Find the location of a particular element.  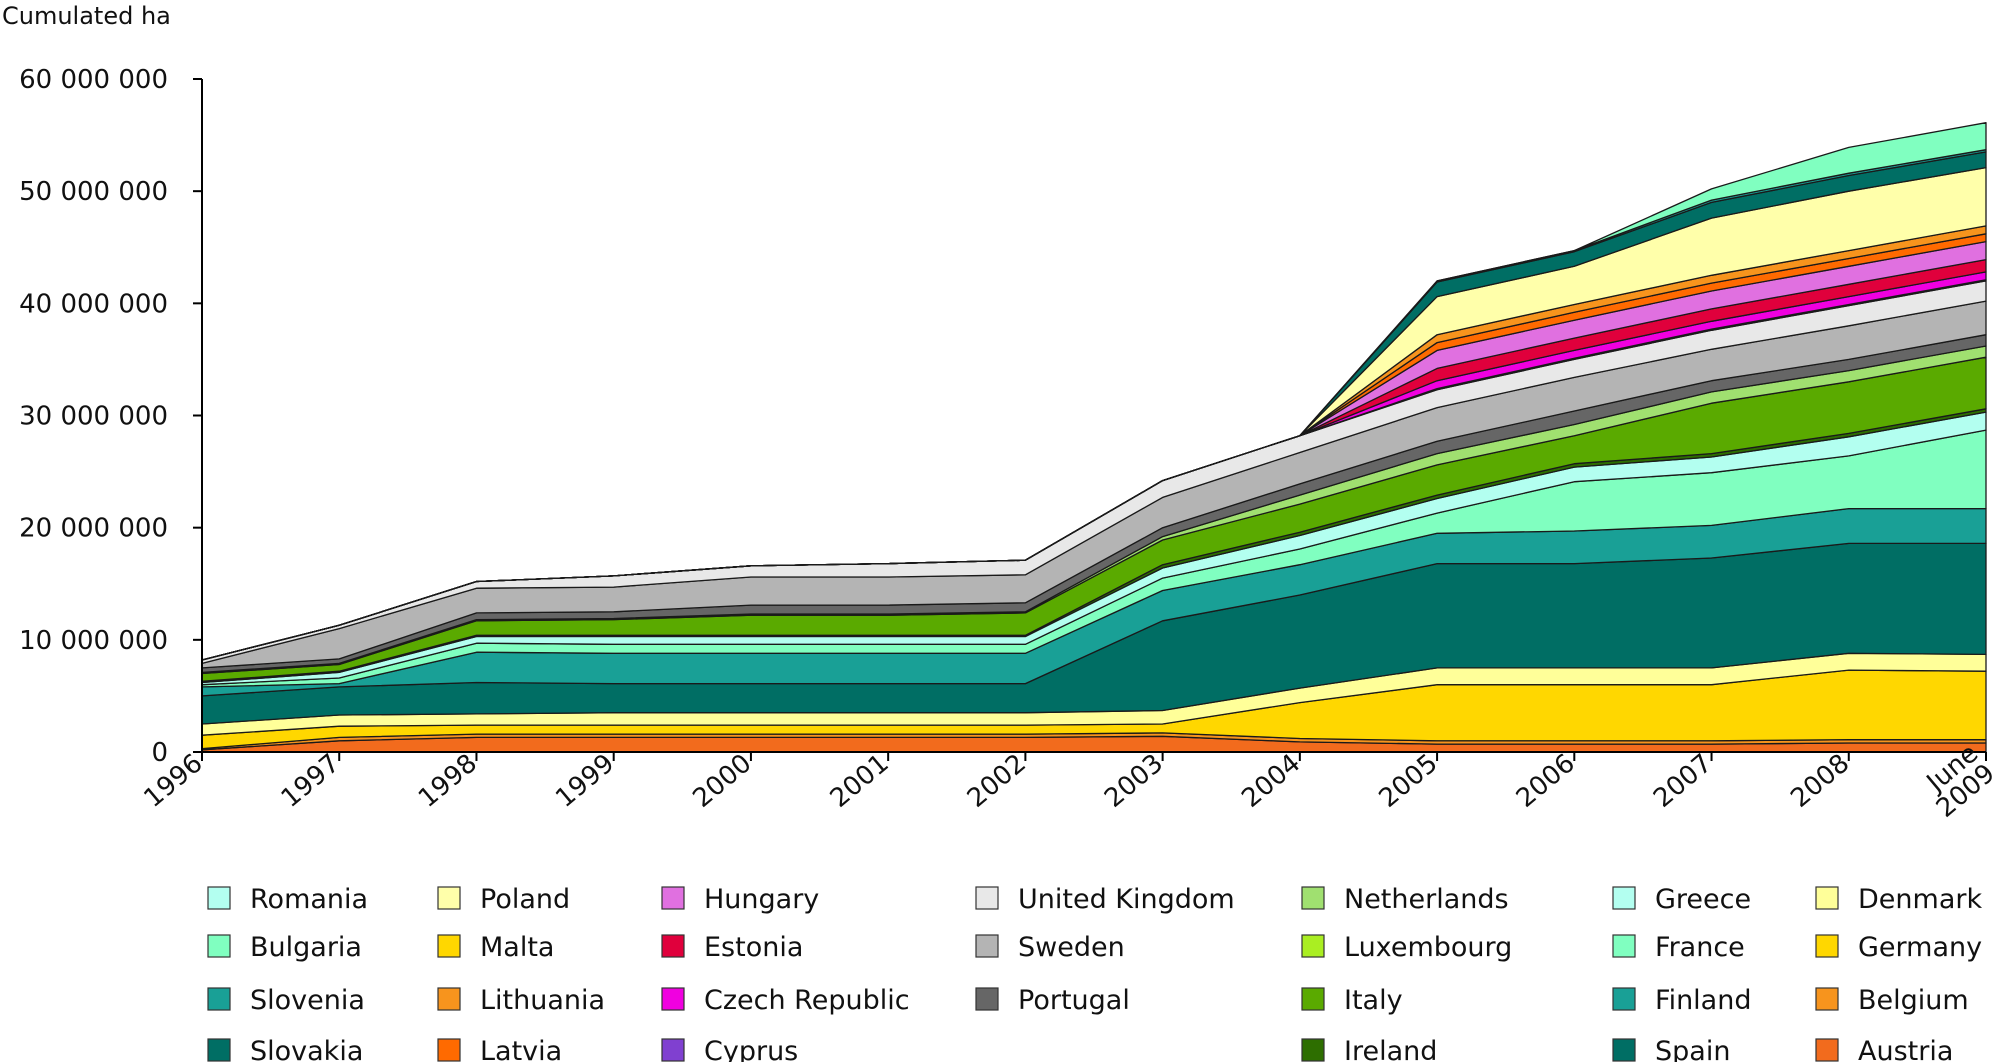

x-tick-label: 1997 is located at coordinates (311, 781).